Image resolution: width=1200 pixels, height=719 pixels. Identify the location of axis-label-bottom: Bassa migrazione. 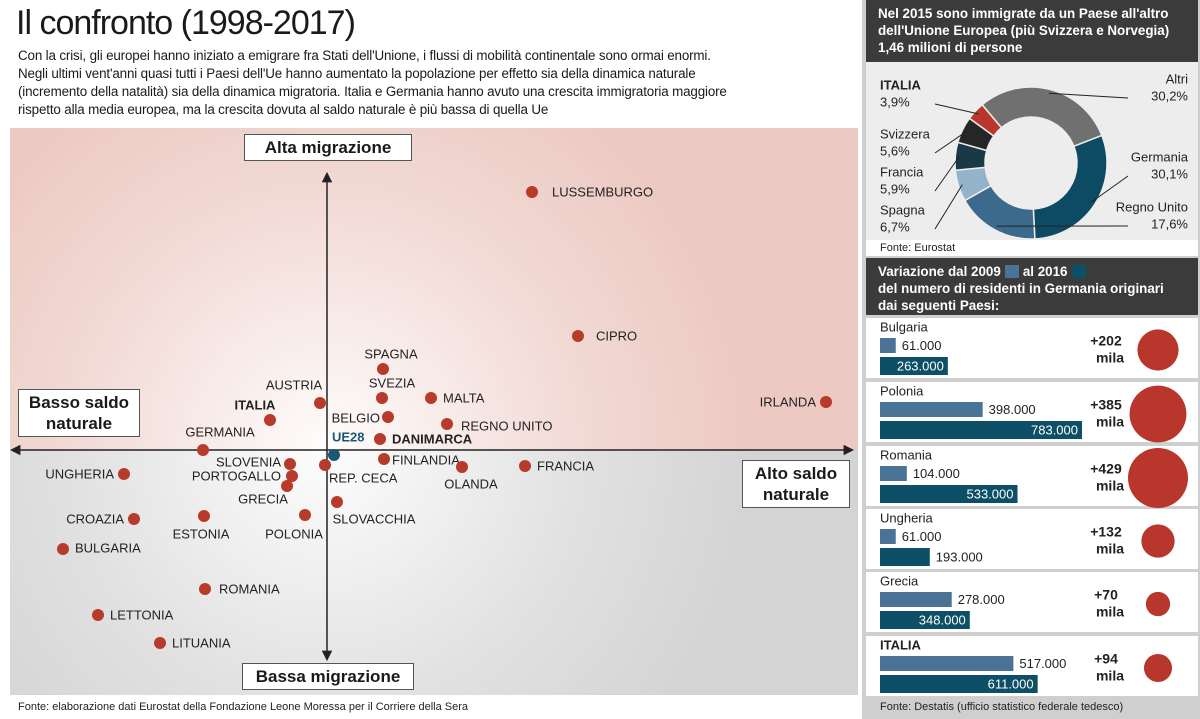
(328, 676).